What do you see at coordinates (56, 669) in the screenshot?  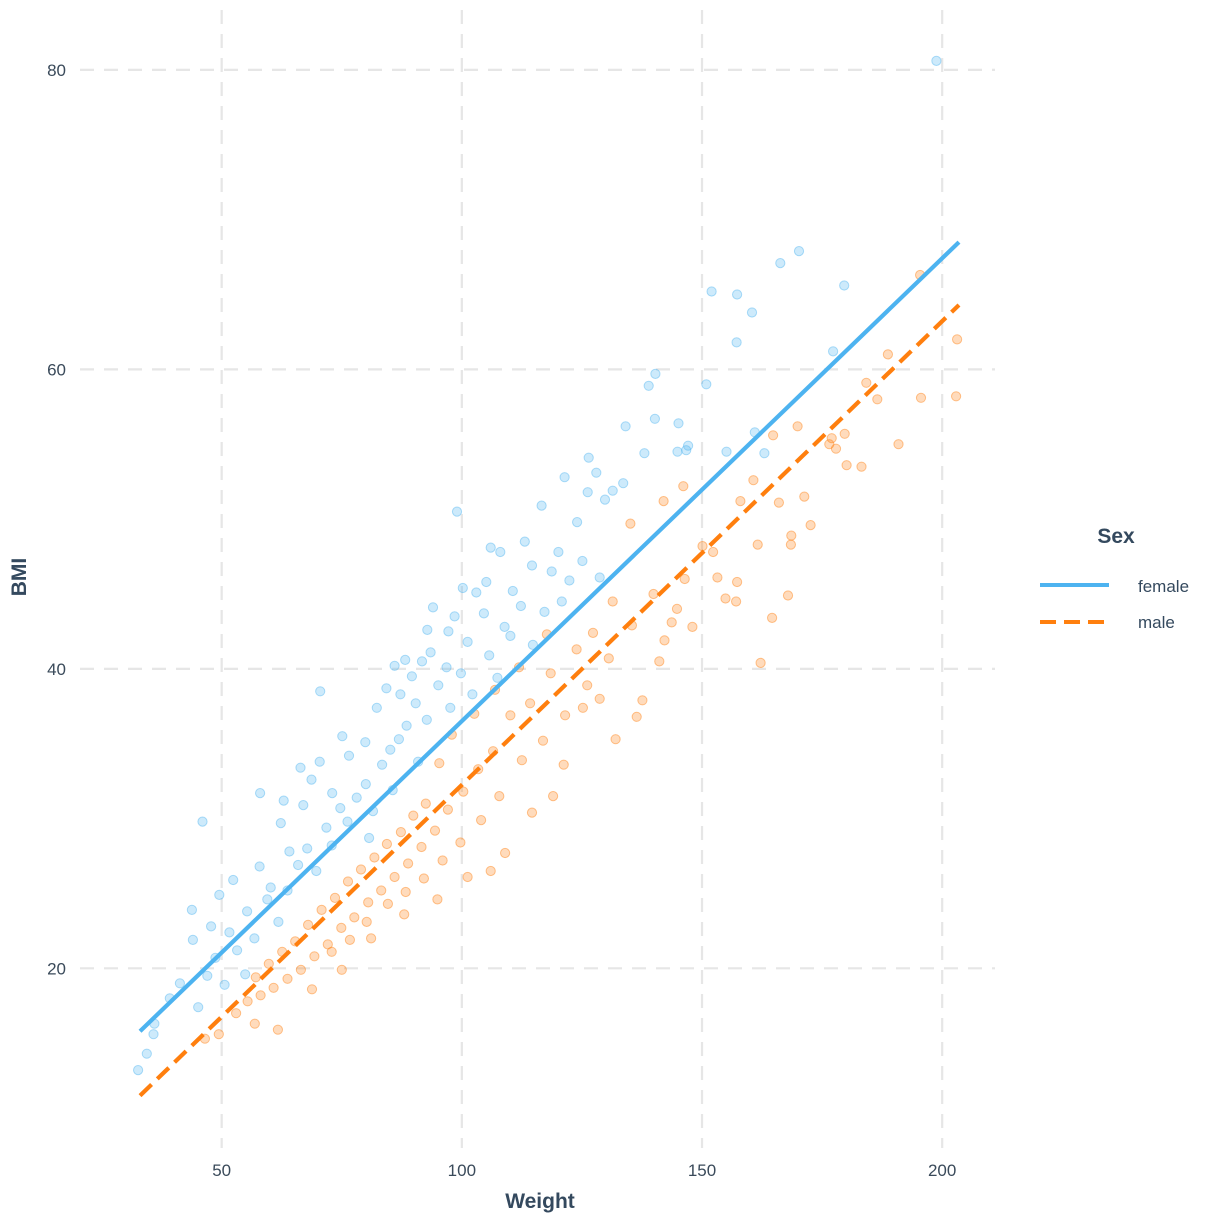 I see `y-tick-label: 40` at bounding box center [56, 669].